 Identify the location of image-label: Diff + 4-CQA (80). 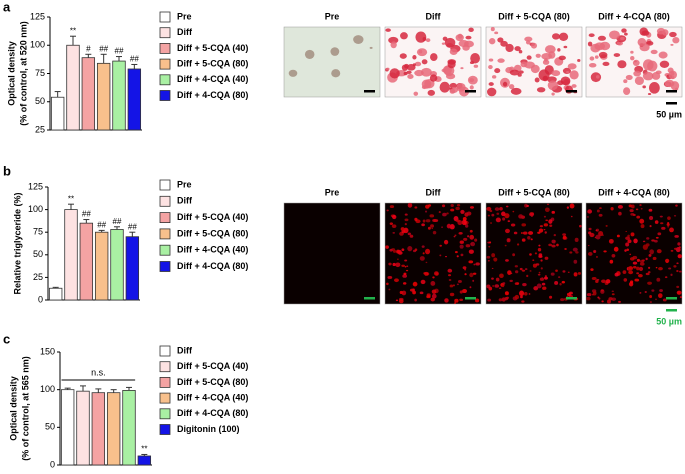
(633, 192).